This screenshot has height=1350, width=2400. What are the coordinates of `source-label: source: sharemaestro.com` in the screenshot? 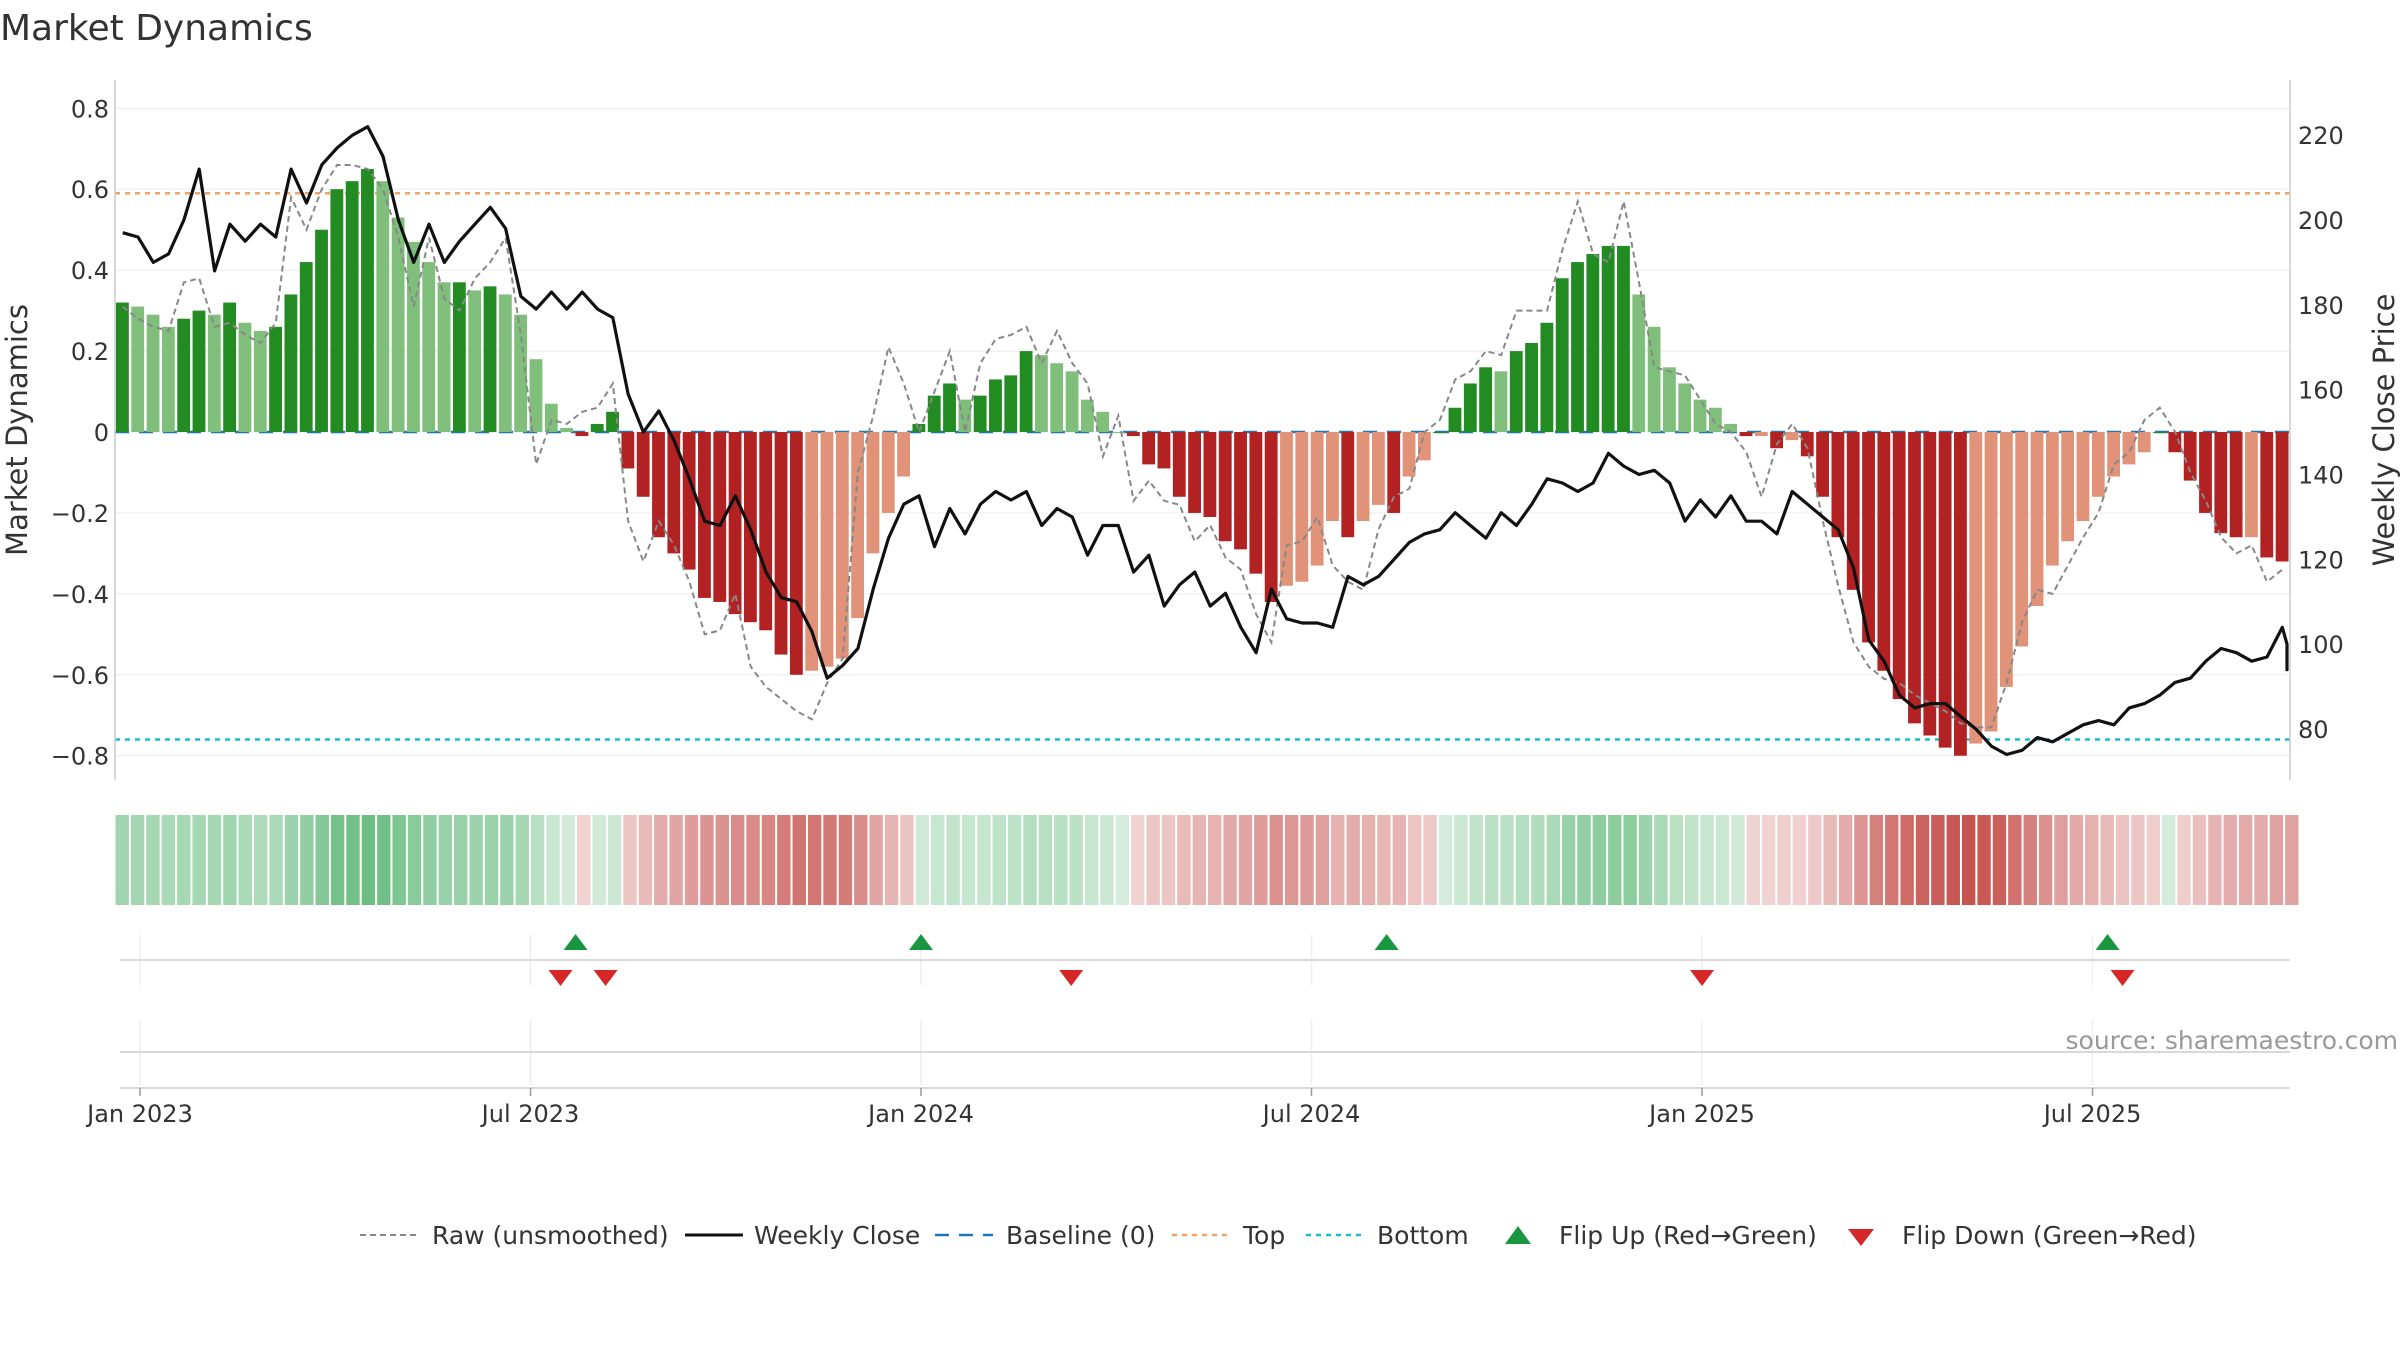 It's located at (2232, 1040).